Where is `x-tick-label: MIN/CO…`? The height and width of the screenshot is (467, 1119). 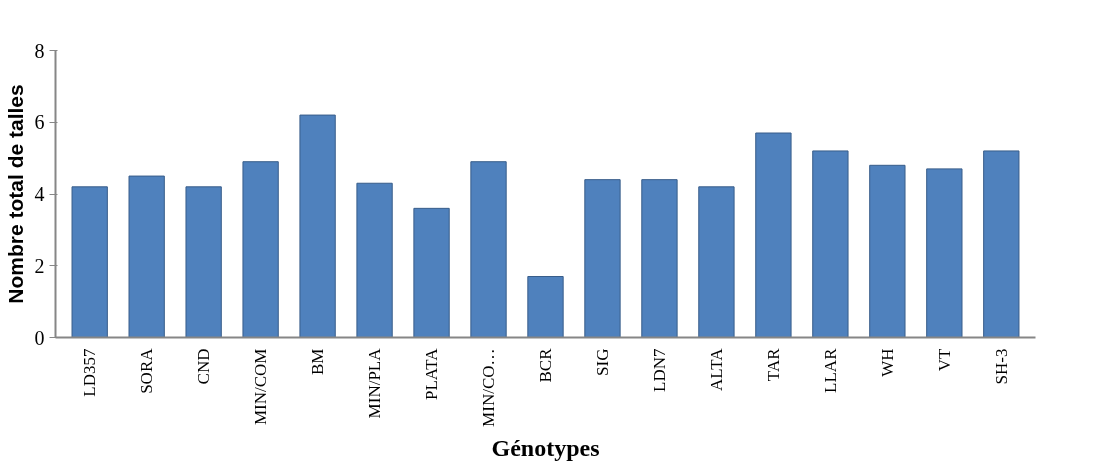 x-tick-label: MIN/CO… is located at coordinates (489, 387).